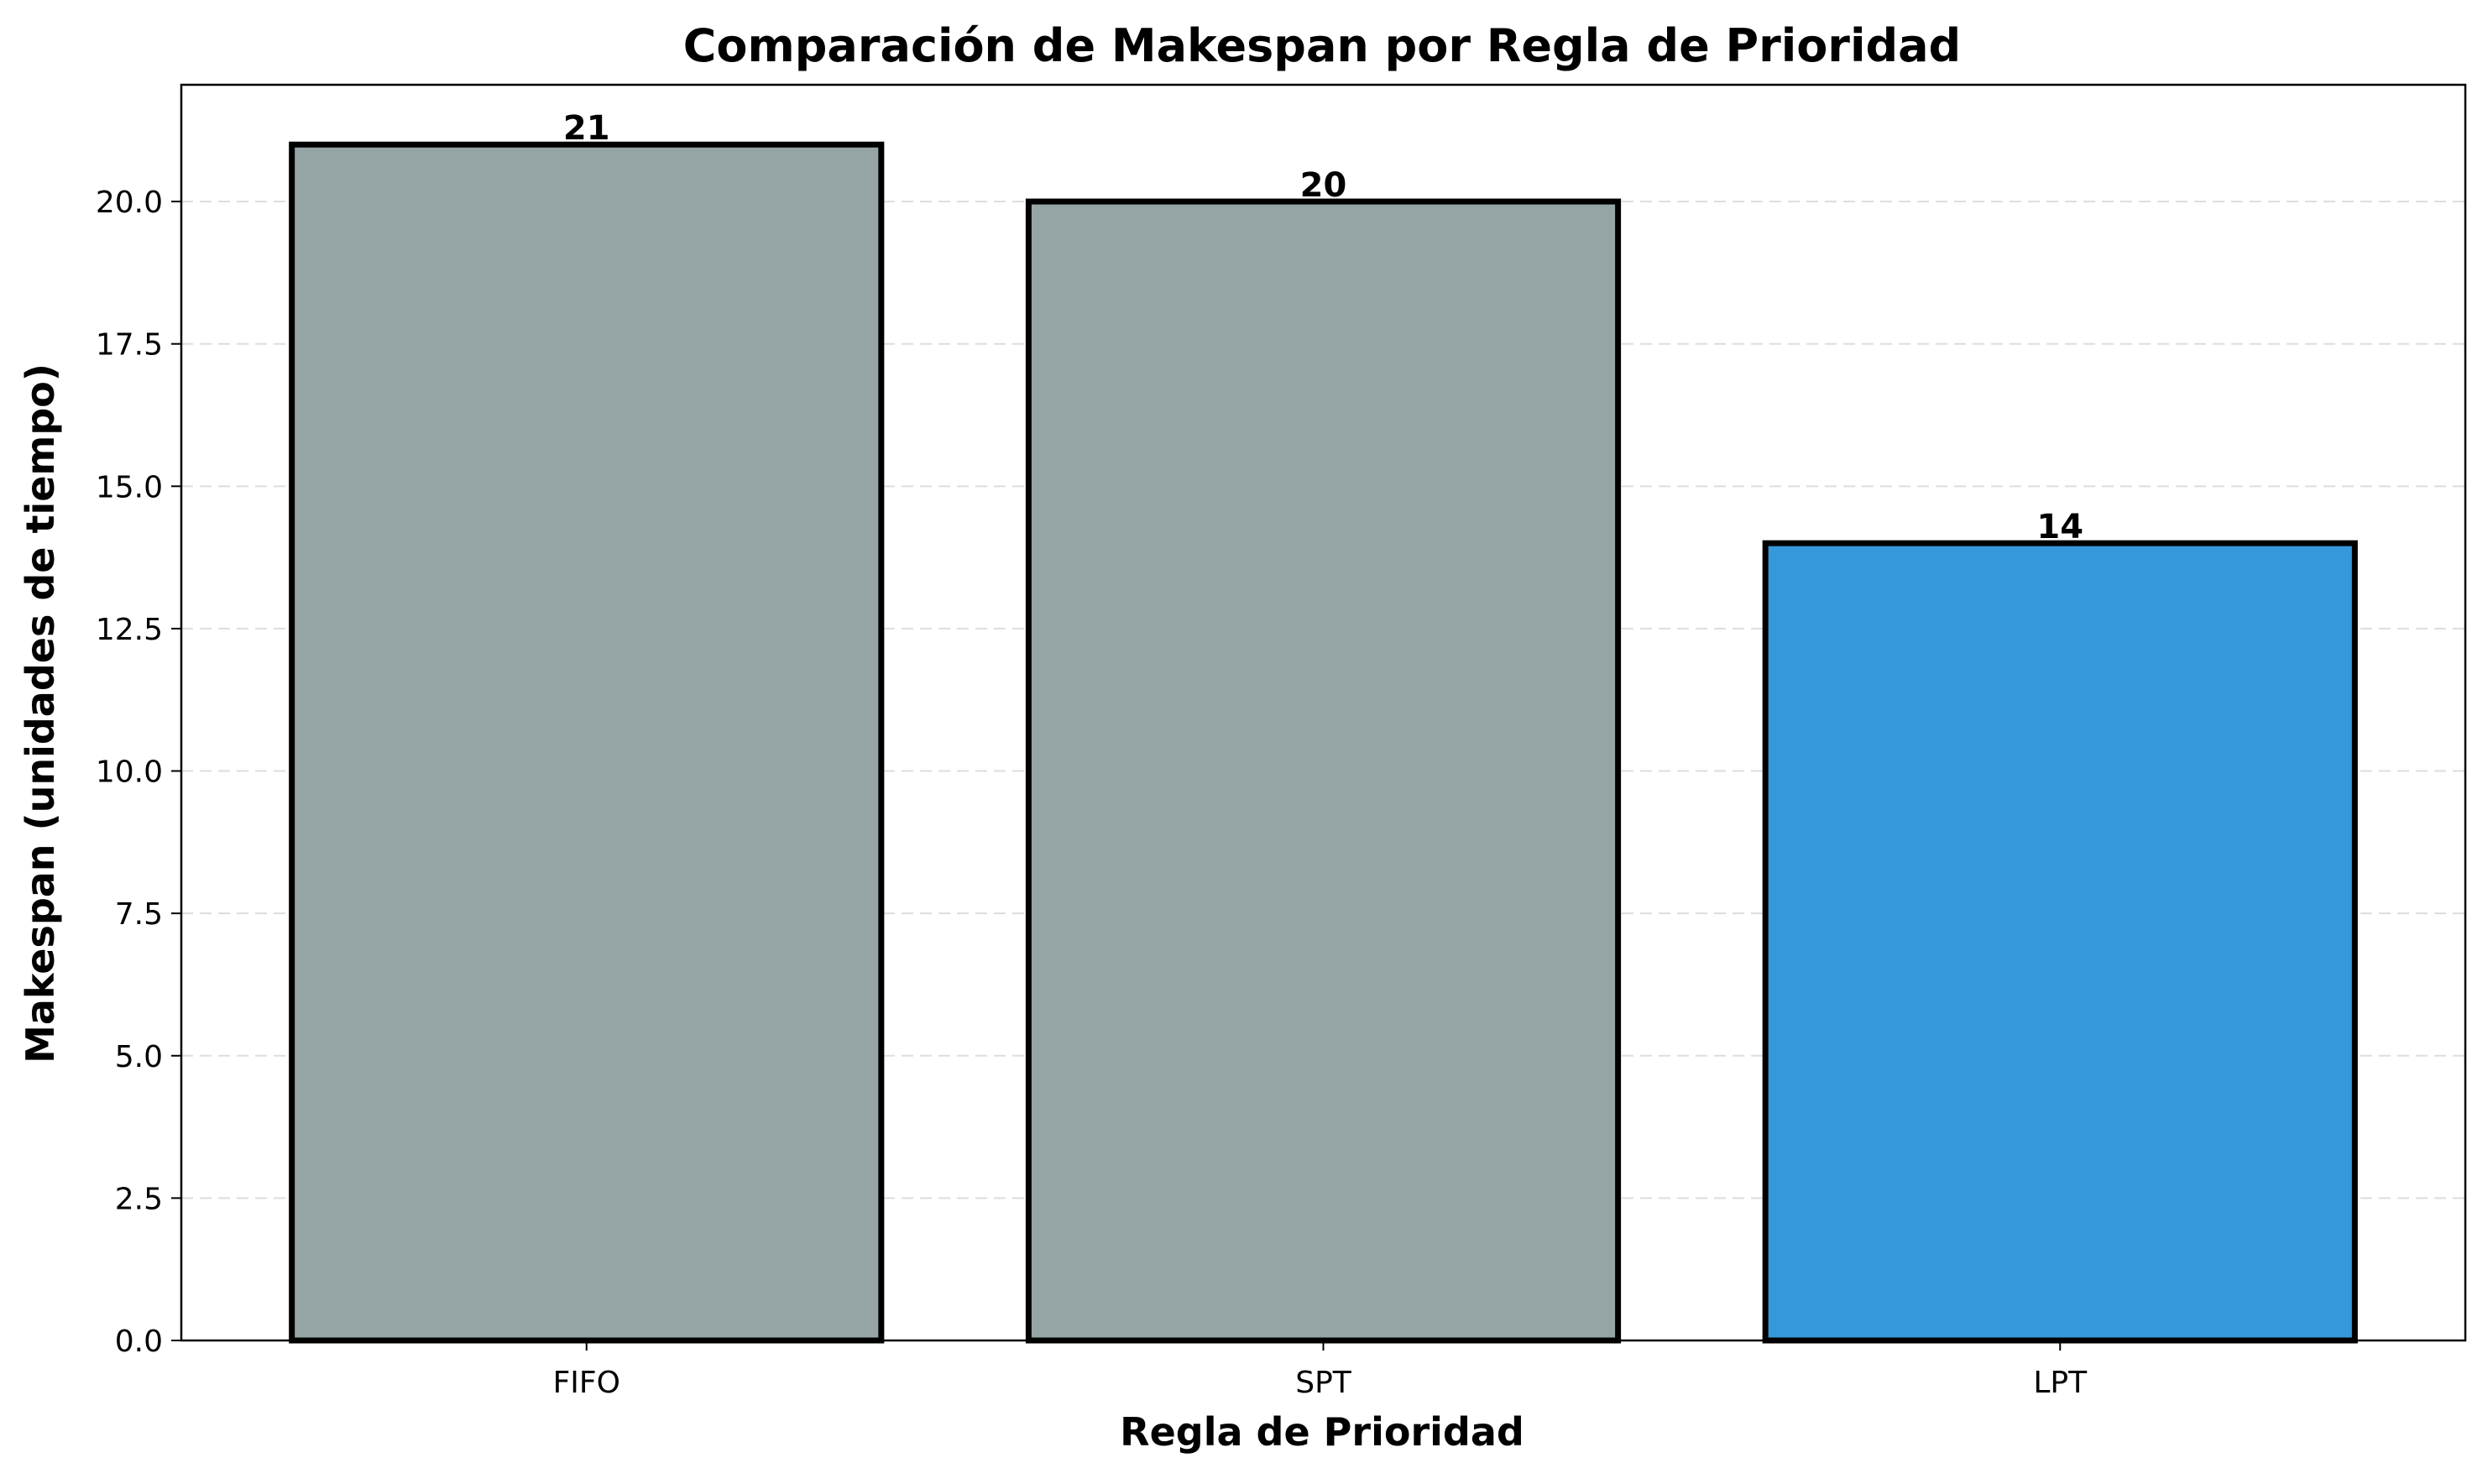 The image size is (2488, 1484). What do you see at coordinates (129, 345) in the screenshot?
I see `y-tick-label: 17.5` at bounding box center [129, 345].